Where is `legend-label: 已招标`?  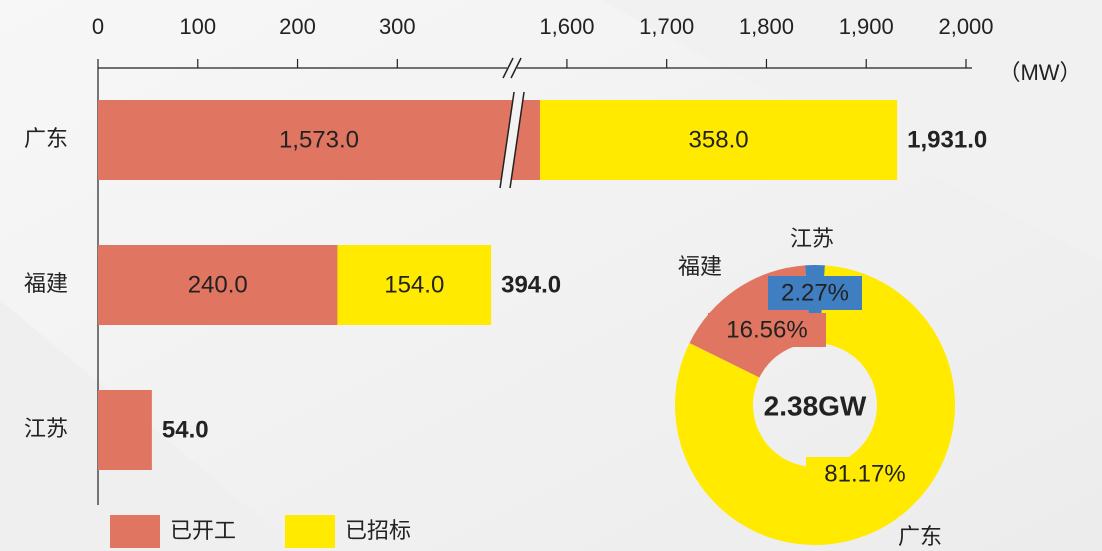 legend-label: 已招标 is located at coordinates (378, 530).